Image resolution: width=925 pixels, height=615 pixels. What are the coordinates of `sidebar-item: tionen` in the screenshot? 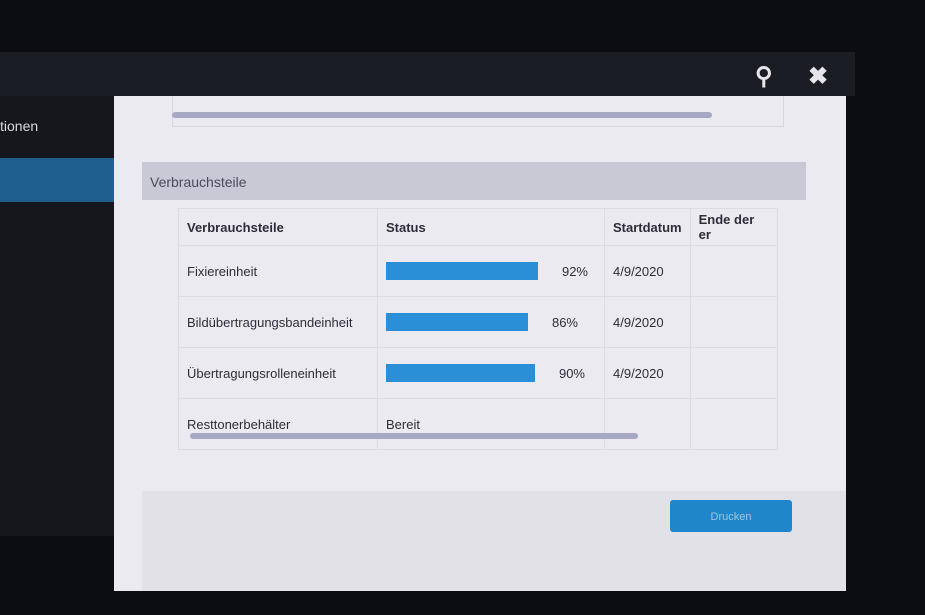 It's located at (19, 126).